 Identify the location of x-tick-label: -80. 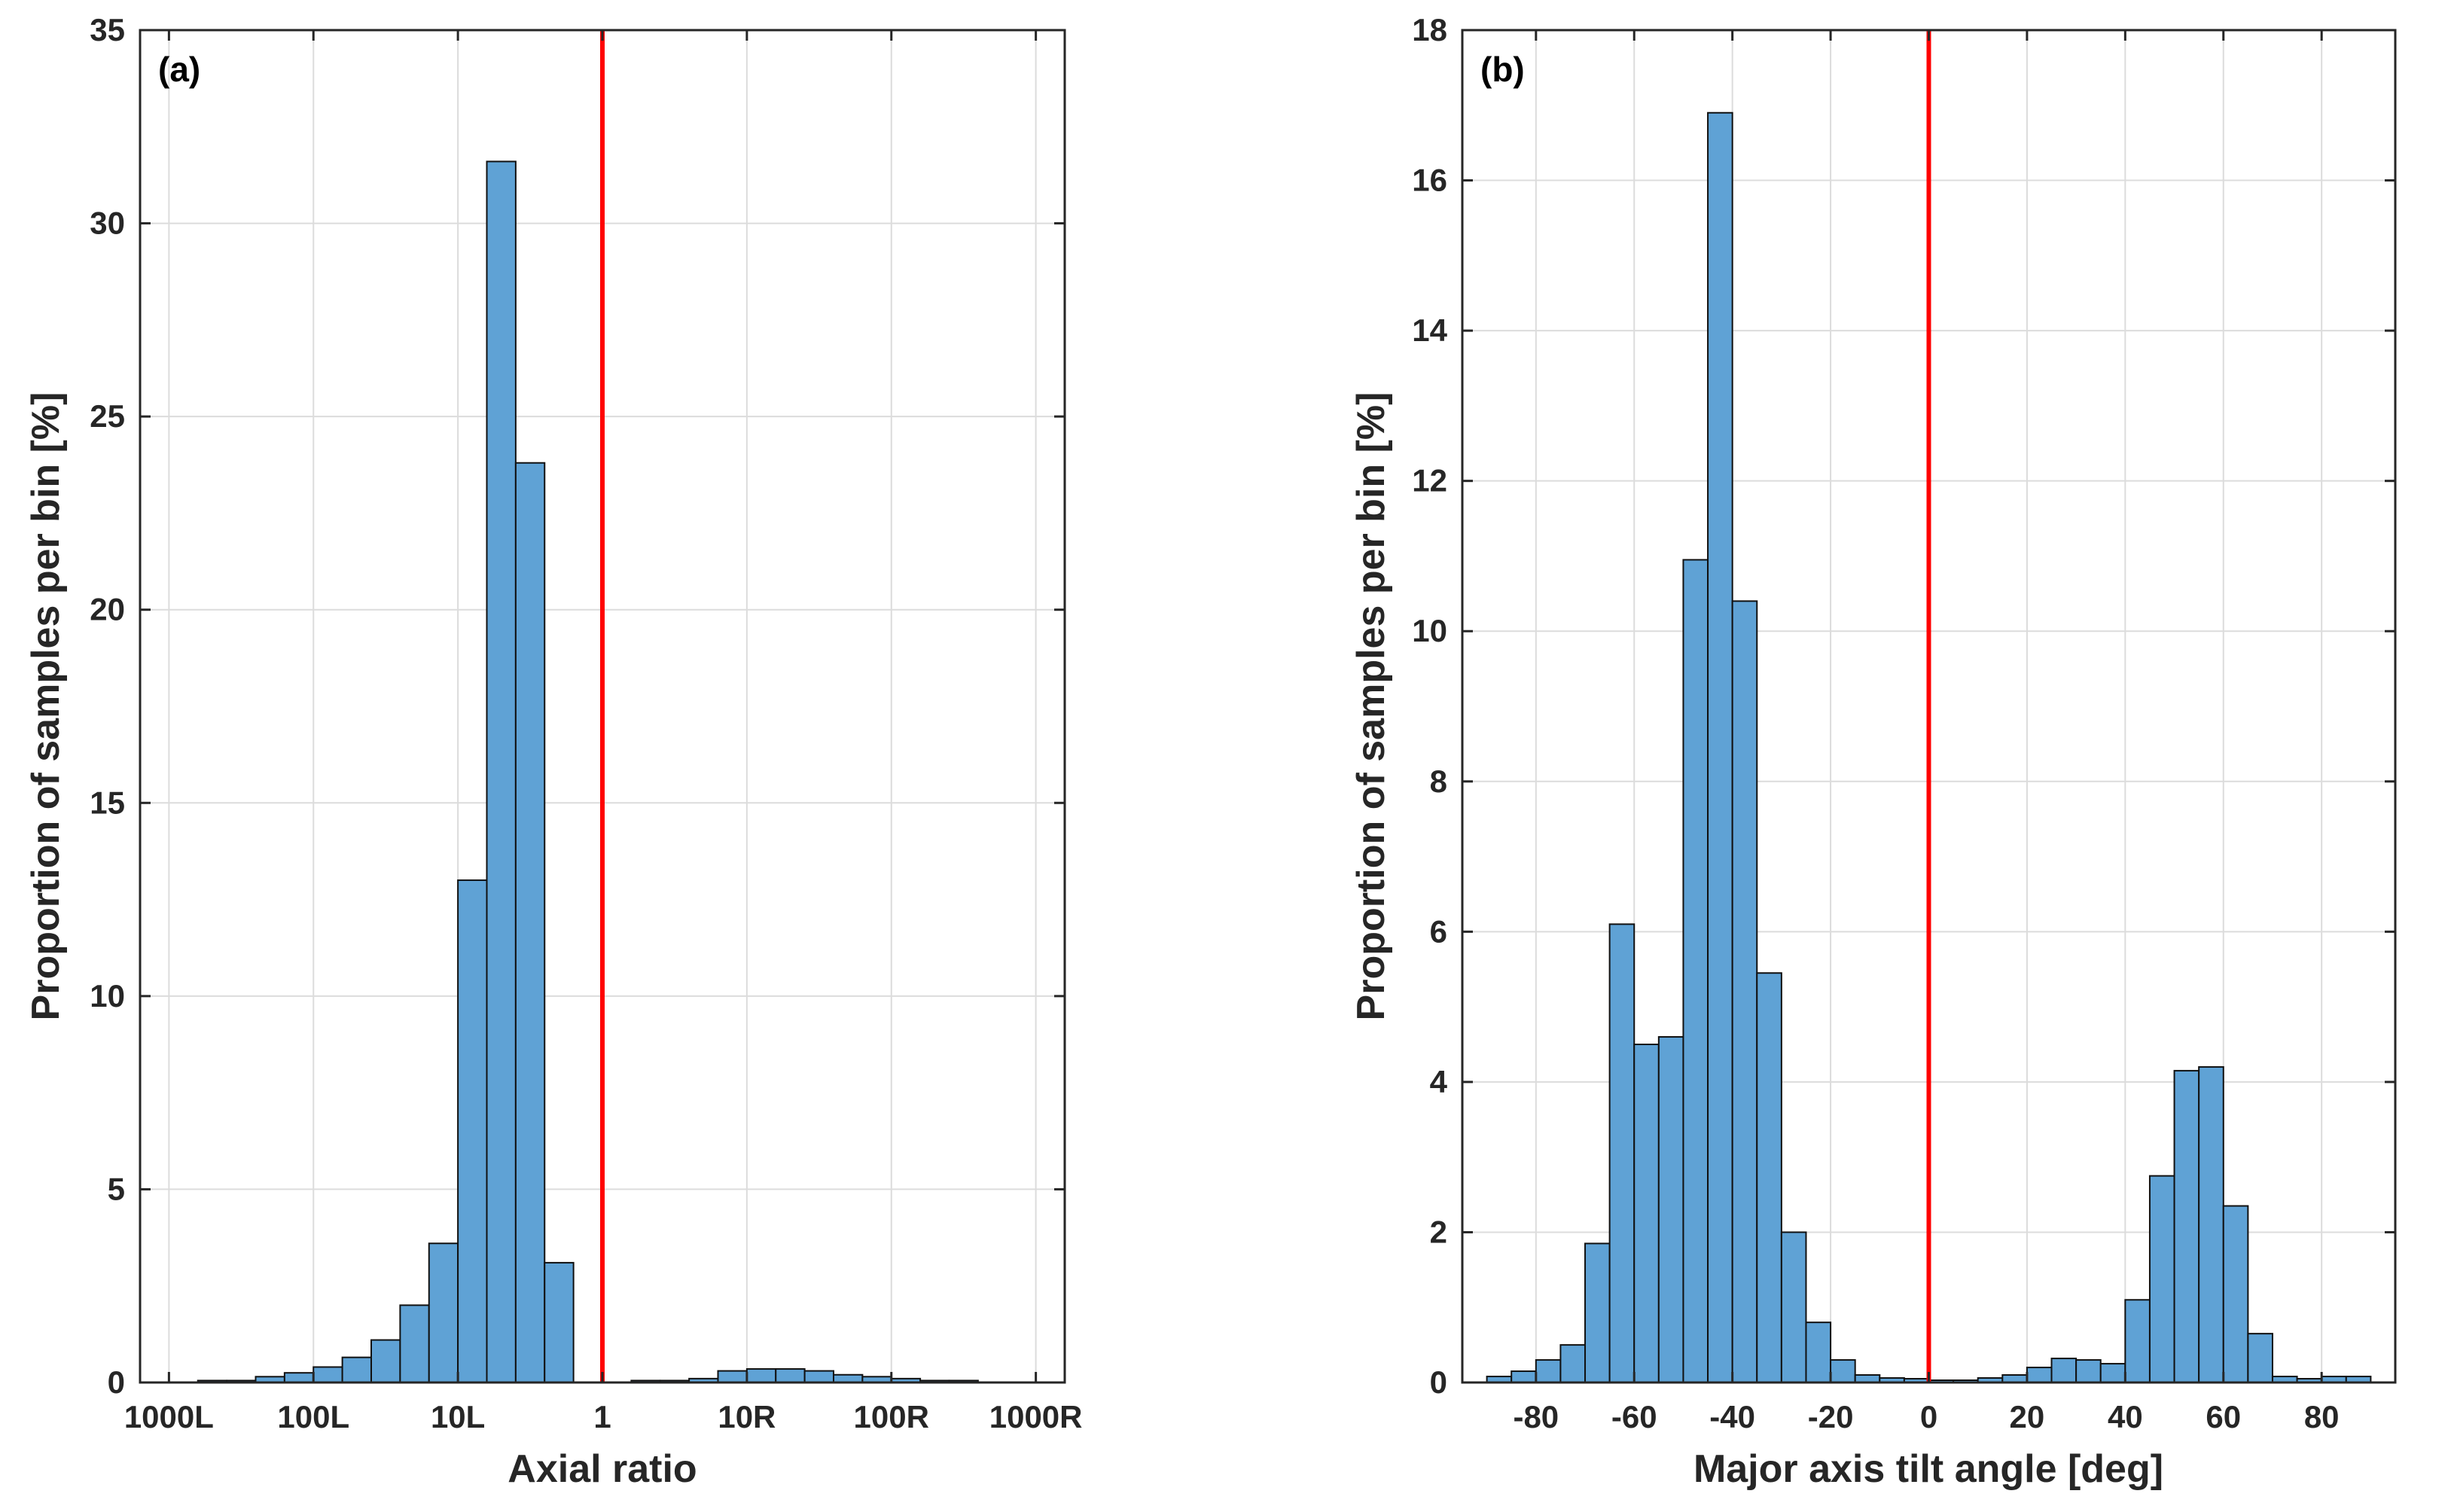
(1536, 1417).